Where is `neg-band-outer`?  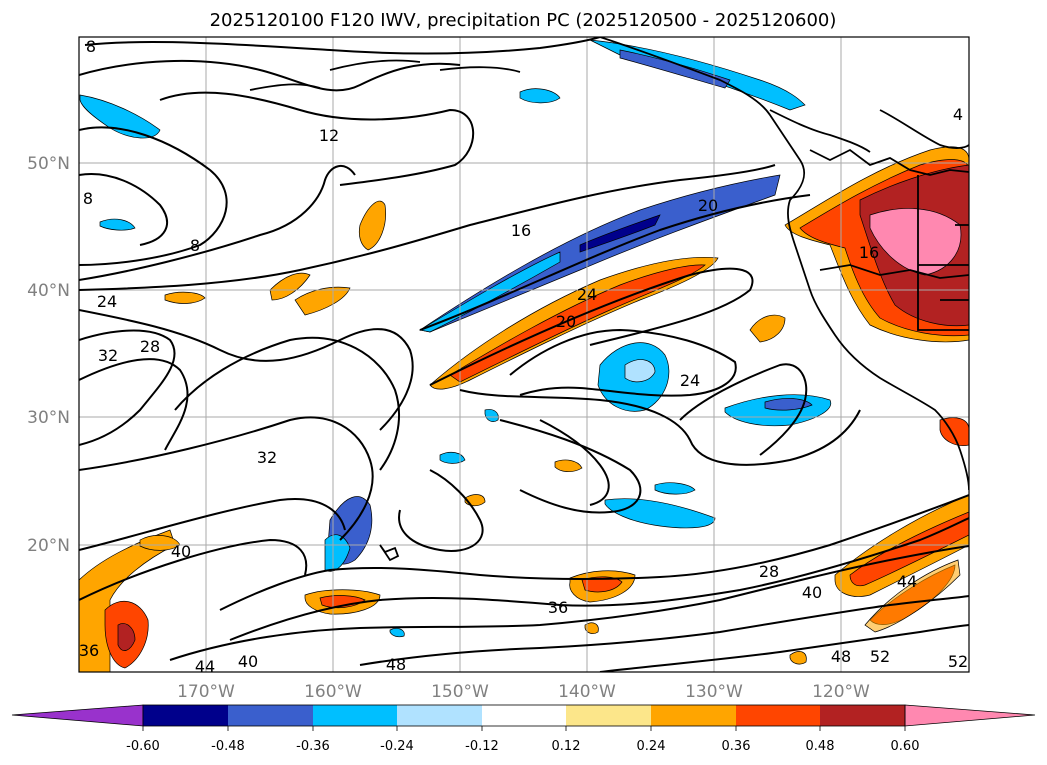
neg-band-outer is located at coordinates (490, 292).